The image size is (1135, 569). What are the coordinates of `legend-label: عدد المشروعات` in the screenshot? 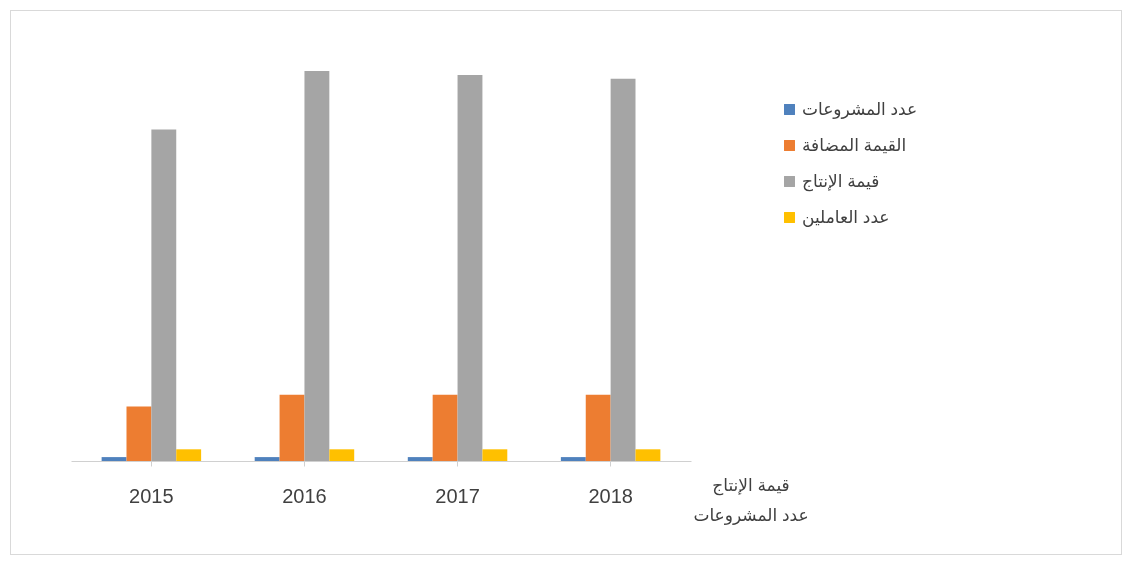 It's located at (860, 109).